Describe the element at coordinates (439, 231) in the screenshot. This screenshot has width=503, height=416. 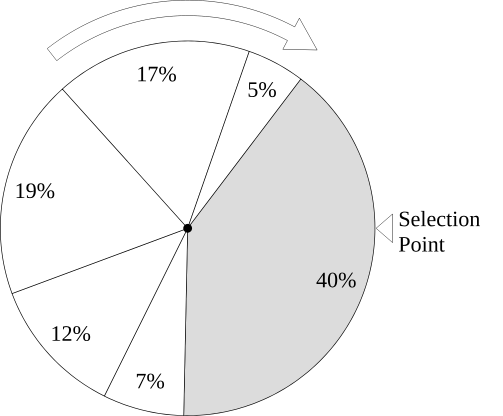
I see `text: Selection Point` at that location.